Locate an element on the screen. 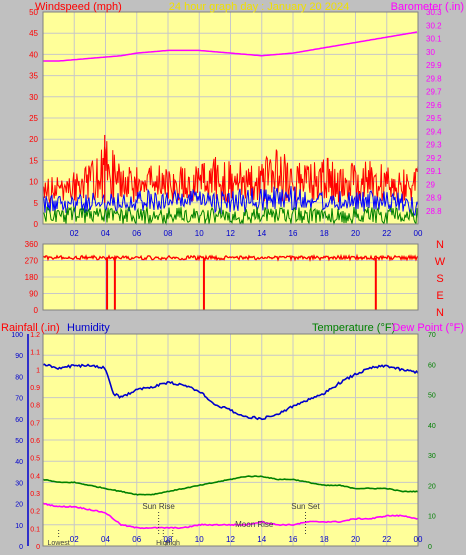  wind-tick-label: 10 is located at coordinates (33, 182).